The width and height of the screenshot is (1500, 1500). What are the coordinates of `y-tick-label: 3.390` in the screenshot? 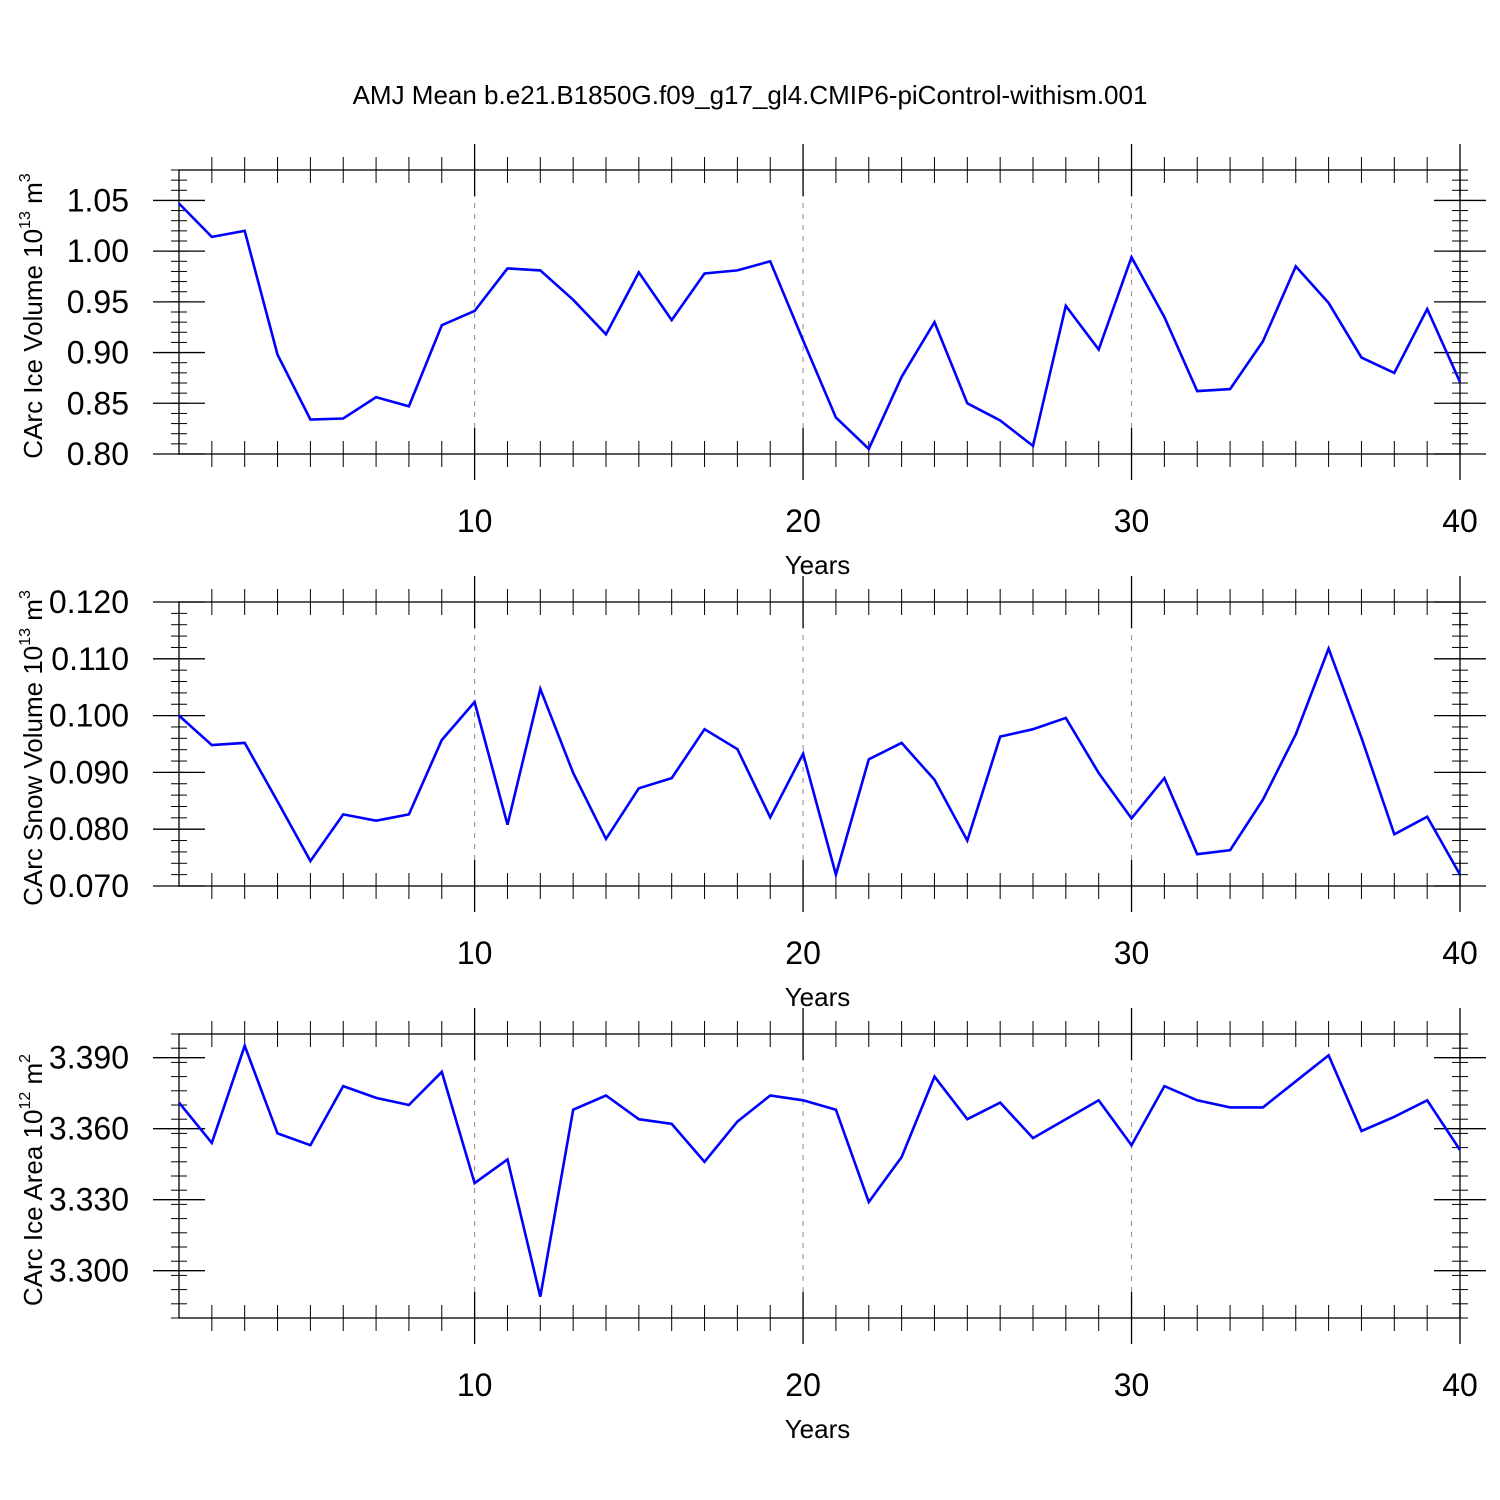 It's located at (89, 1058).